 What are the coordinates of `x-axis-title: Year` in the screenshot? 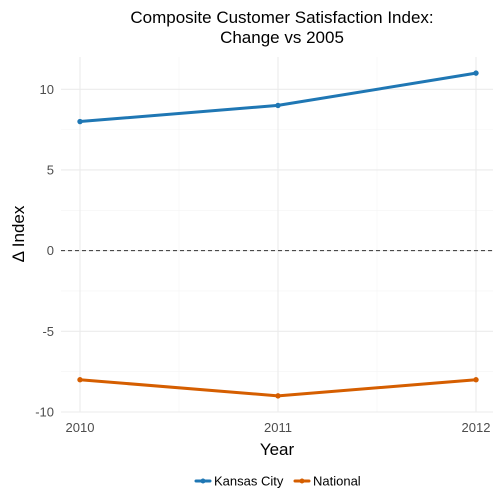 It's located at (277, 449).